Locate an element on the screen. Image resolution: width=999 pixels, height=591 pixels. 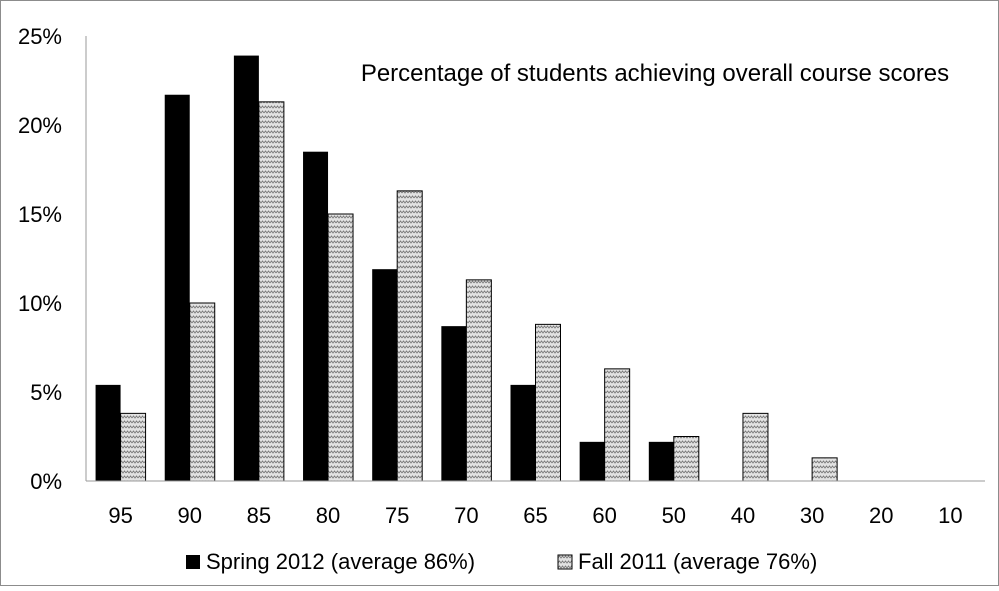
legend-label-fall-2011: Fall 2011 (average 76%) is located at coordinates (697, 561).